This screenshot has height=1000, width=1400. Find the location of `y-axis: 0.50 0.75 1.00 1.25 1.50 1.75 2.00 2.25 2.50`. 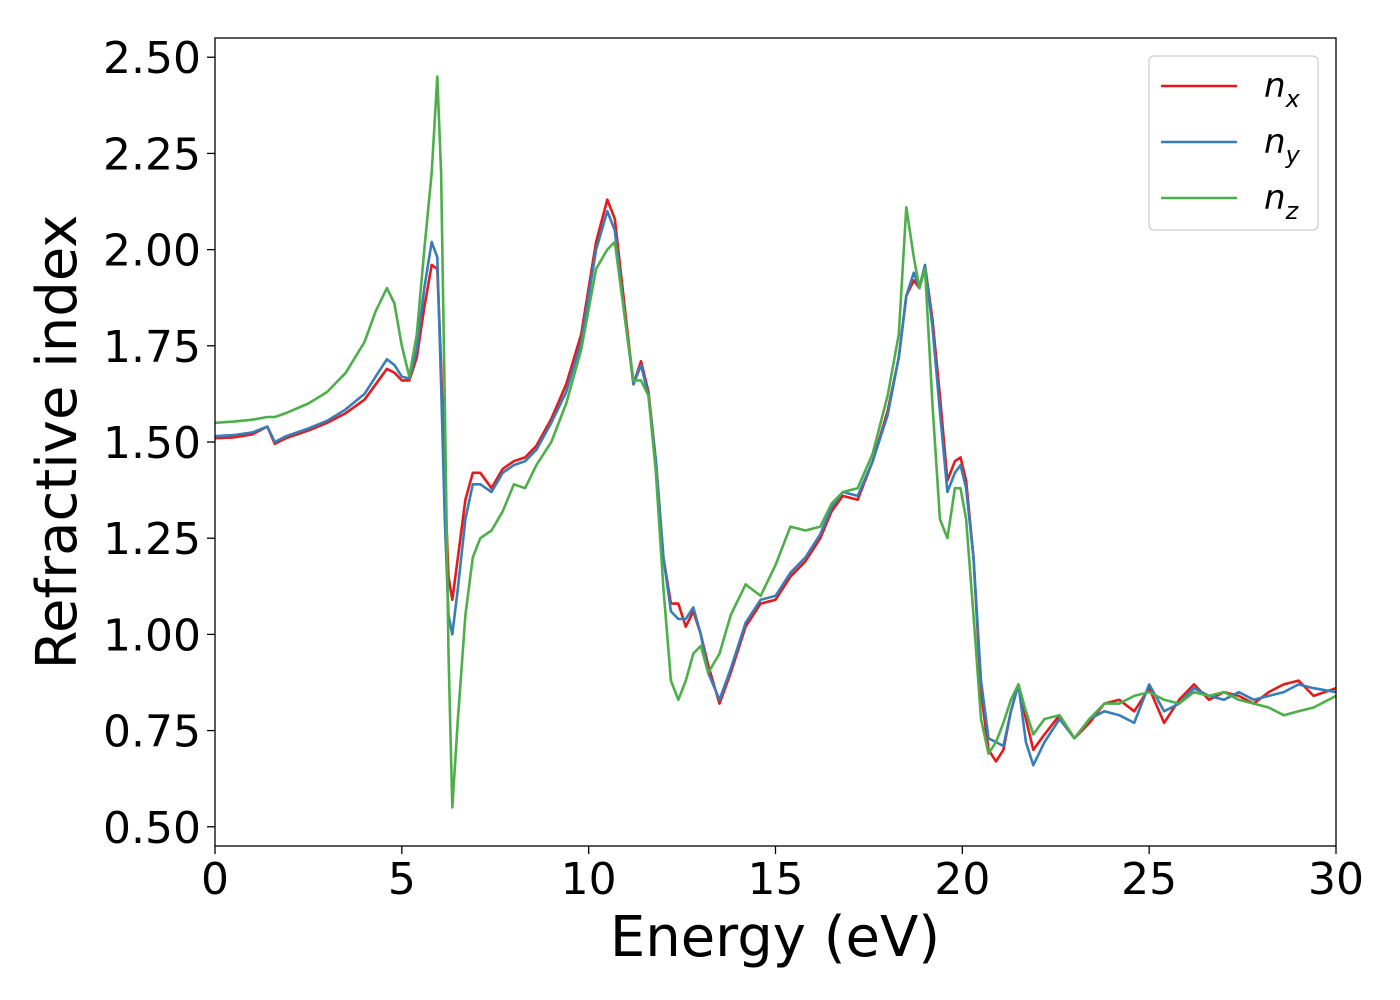

y-axis: 0.50 0.75 1.00 1.25 1.50 1.75 2.00 2.25 2.50 is located at coordinates (159, 443).